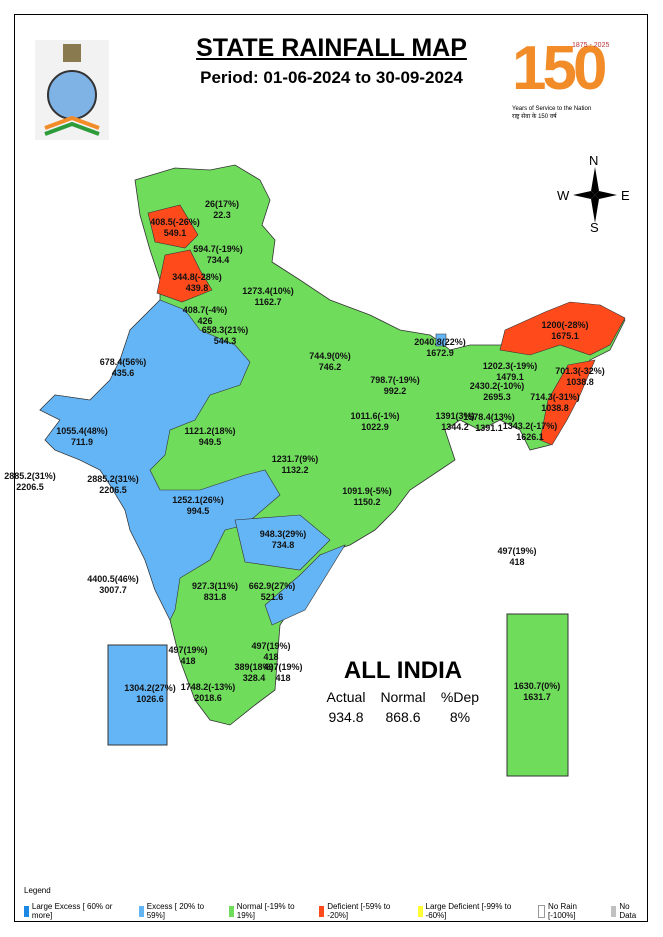  I want to click on region-actual-value: 1304.2(27%), so click(150, 688).